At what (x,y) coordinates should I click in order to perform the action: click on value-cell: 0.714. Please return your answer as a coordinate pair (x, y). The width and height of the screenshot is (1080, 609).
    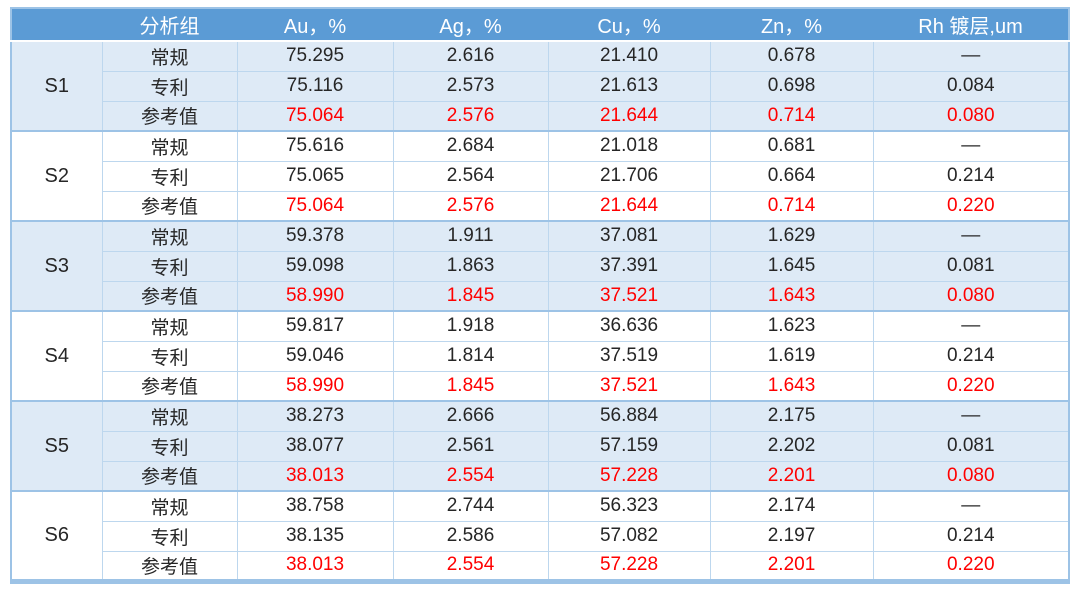
    Looking at the image, I should click on (791, 206).